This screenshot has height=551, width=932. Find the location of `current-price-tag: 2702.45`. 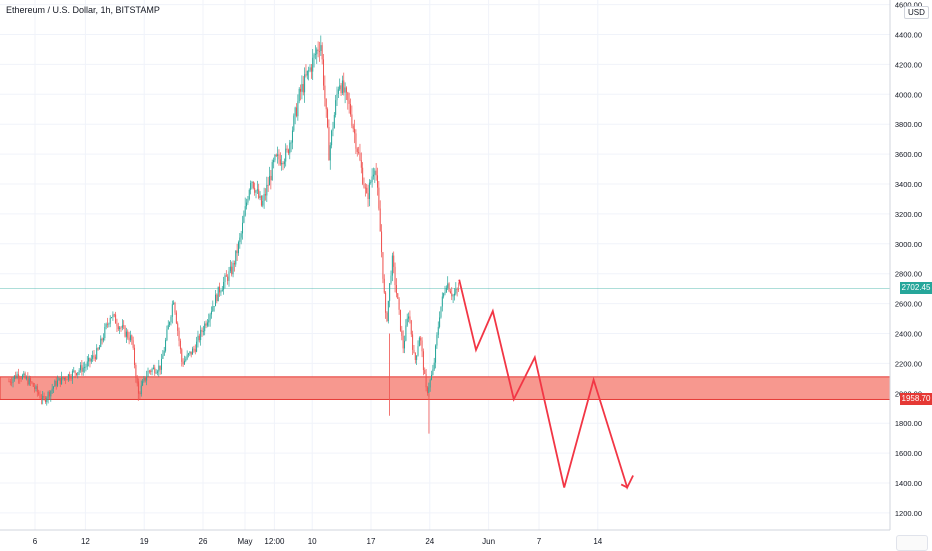

current-price-tag: 2702.45 is located at coordinates (916, 288).